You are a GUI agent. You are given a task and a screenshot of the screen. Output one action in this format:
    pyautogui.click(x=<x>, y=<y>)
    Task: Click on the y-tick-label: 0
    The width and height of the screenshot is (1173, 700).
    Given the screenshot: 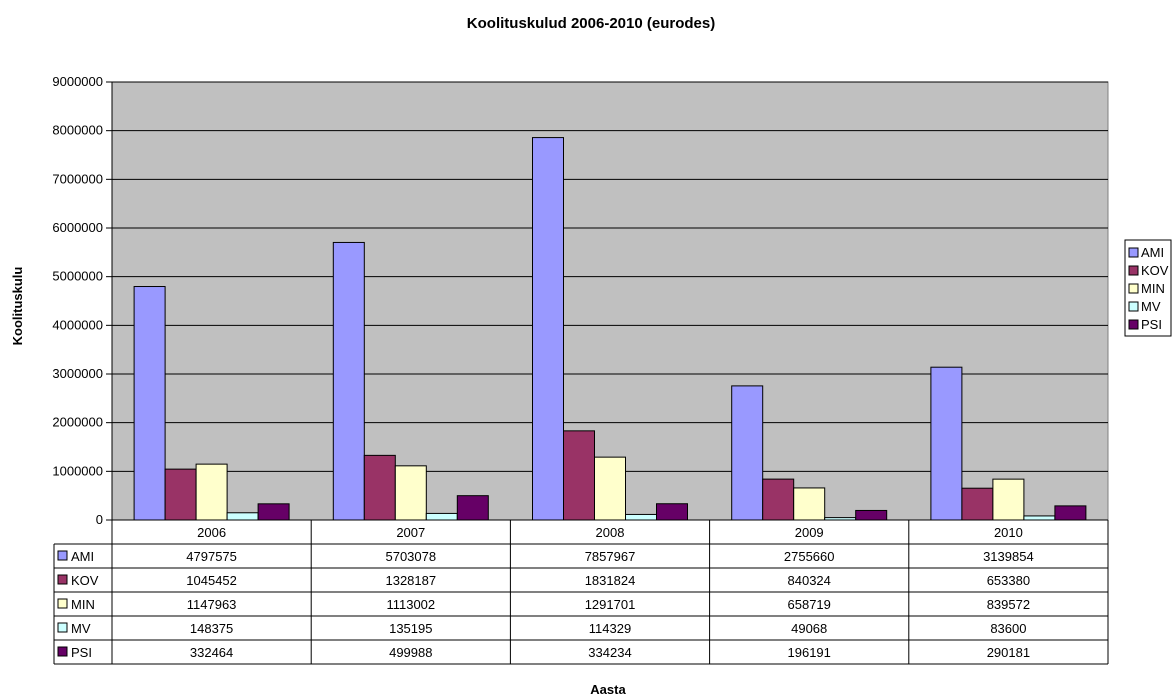 What is the action you would take?
    pyautogui.click(x=99, y=519)
    